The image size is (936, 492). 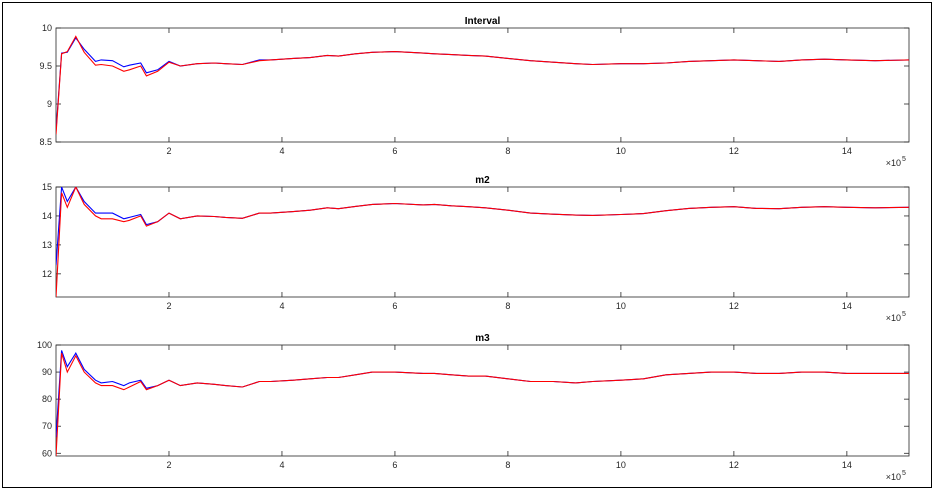 What do you see at coordinates (47, 426) in the screenshot?
I see `y-tick-label: 70` at bounding box center [47, 426].